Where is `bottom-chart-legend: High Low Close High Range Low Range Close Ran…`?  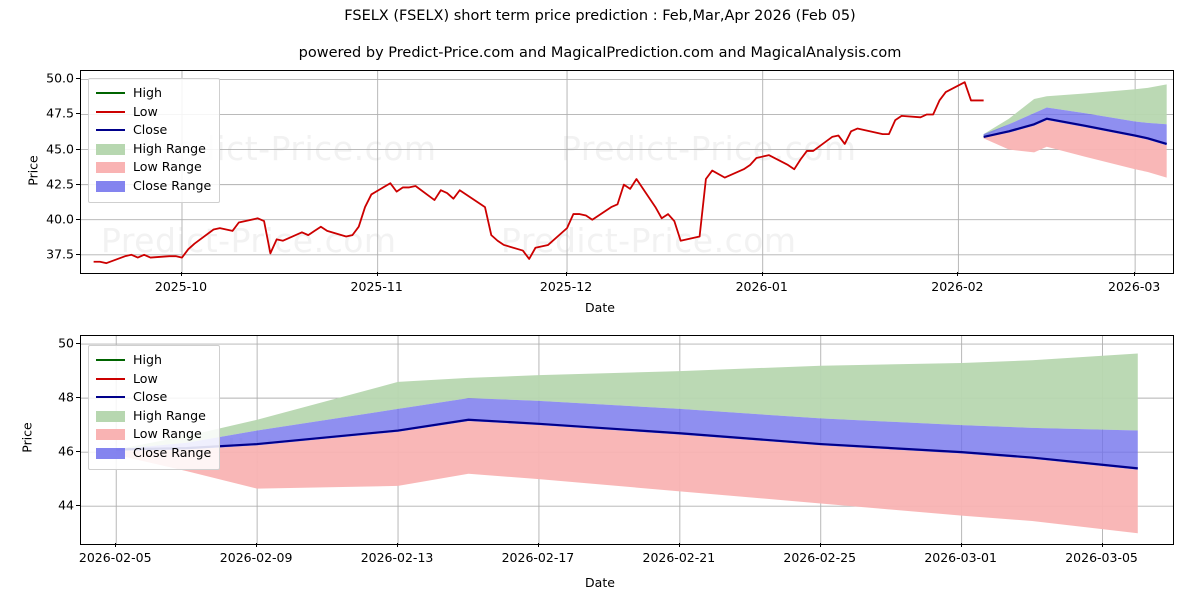 bottom-chart-legend: High Low Close High Range Low Range Close Ran… is located at coordinates (154, 407).